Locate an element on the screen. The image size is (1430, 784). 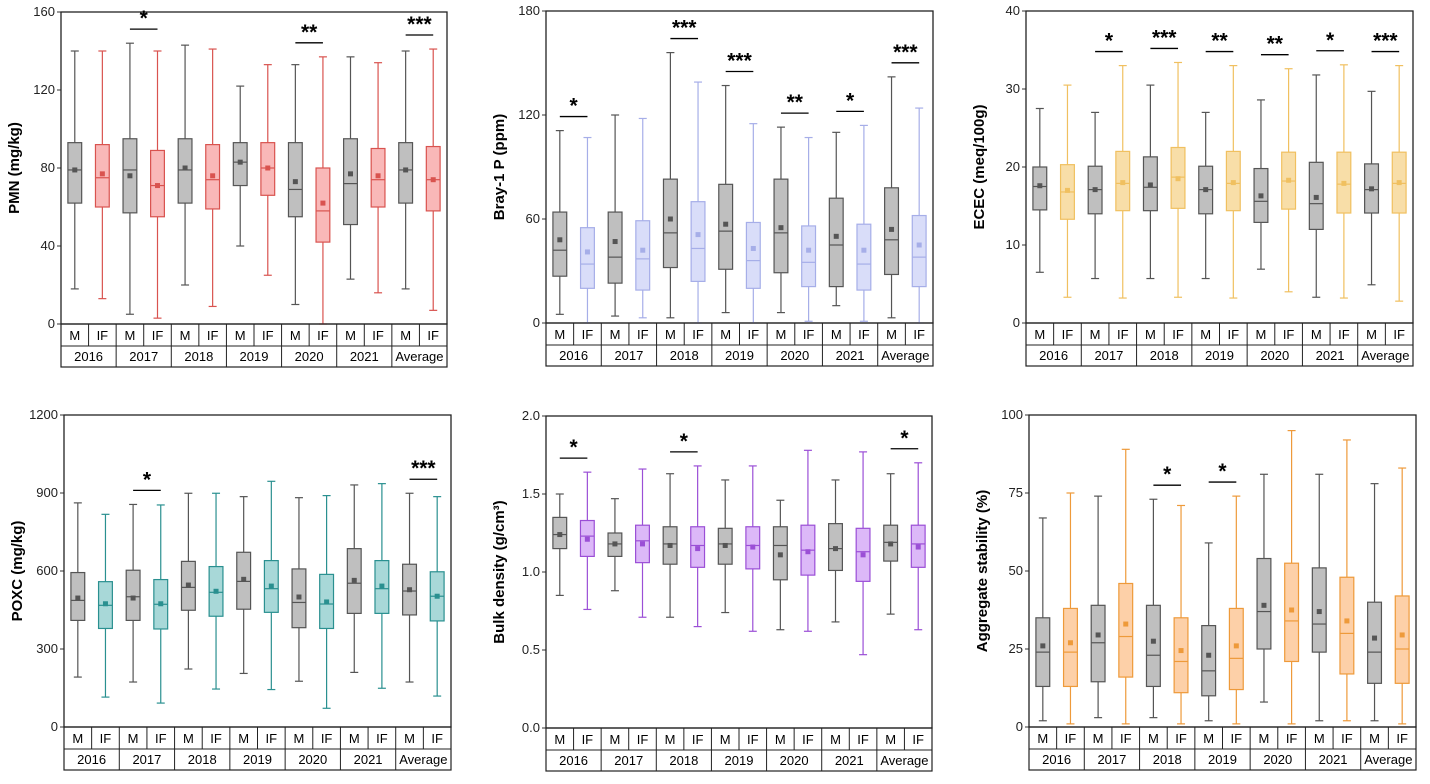
y-axis-label: ECEC (meq/100g) is located at coordinates (979, 166).